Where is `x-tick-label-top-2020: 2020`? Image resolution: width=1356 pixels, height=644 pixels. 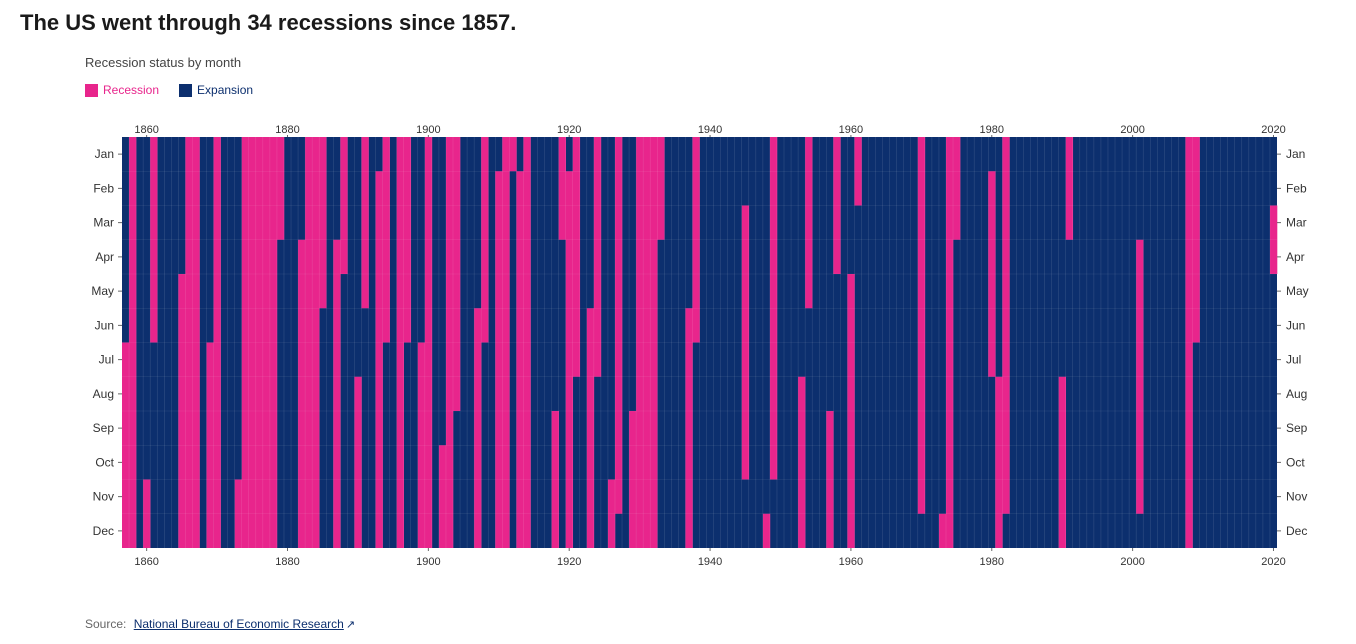
x-tick-label-top-2020: 2020 is located at coordinates (1273, 130).